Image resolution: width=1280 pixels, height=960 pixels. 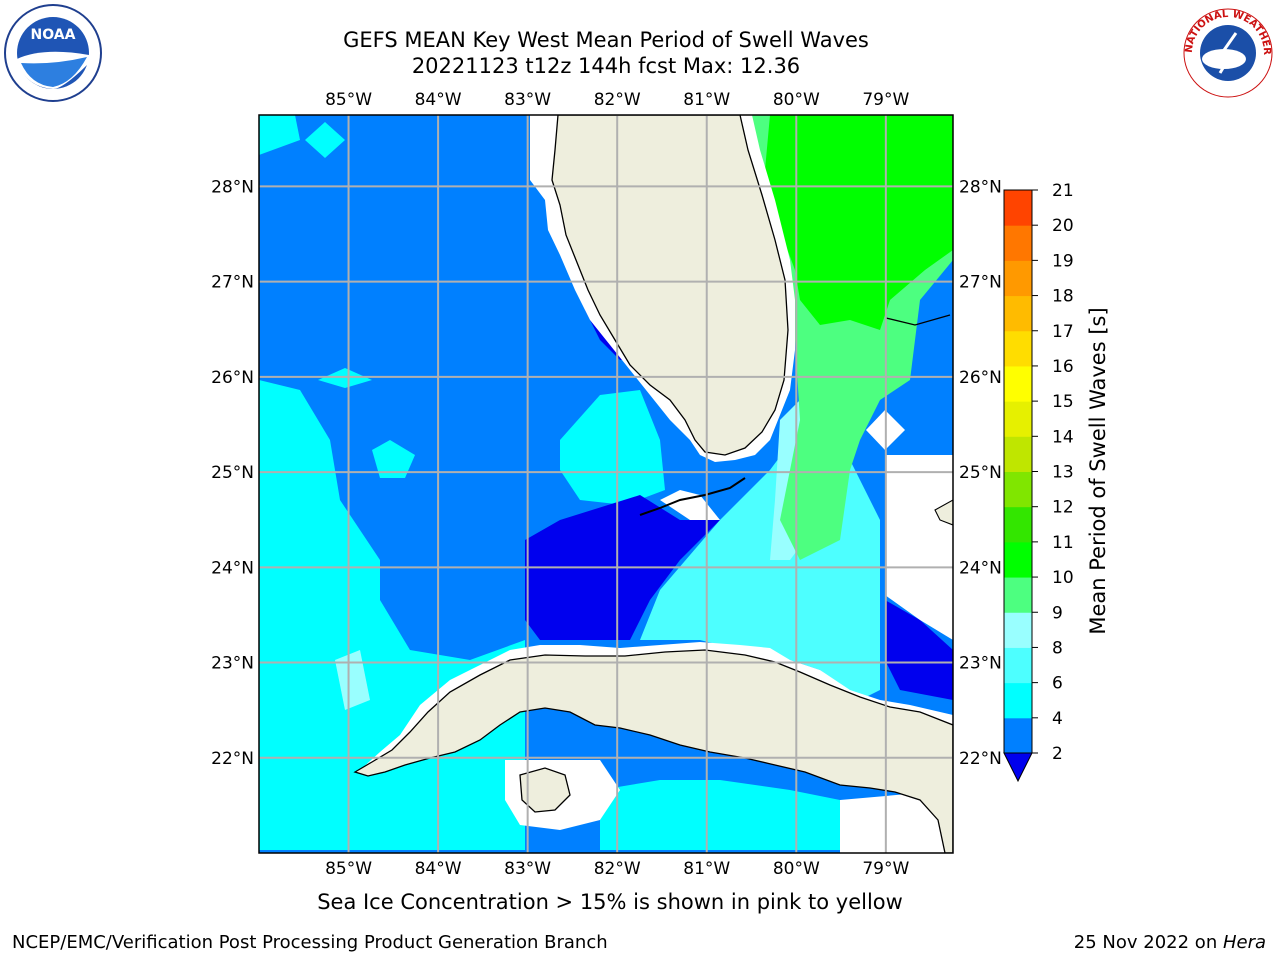 I want to click on lon-label-top-2: 83°W, so click(x=527, y=100).